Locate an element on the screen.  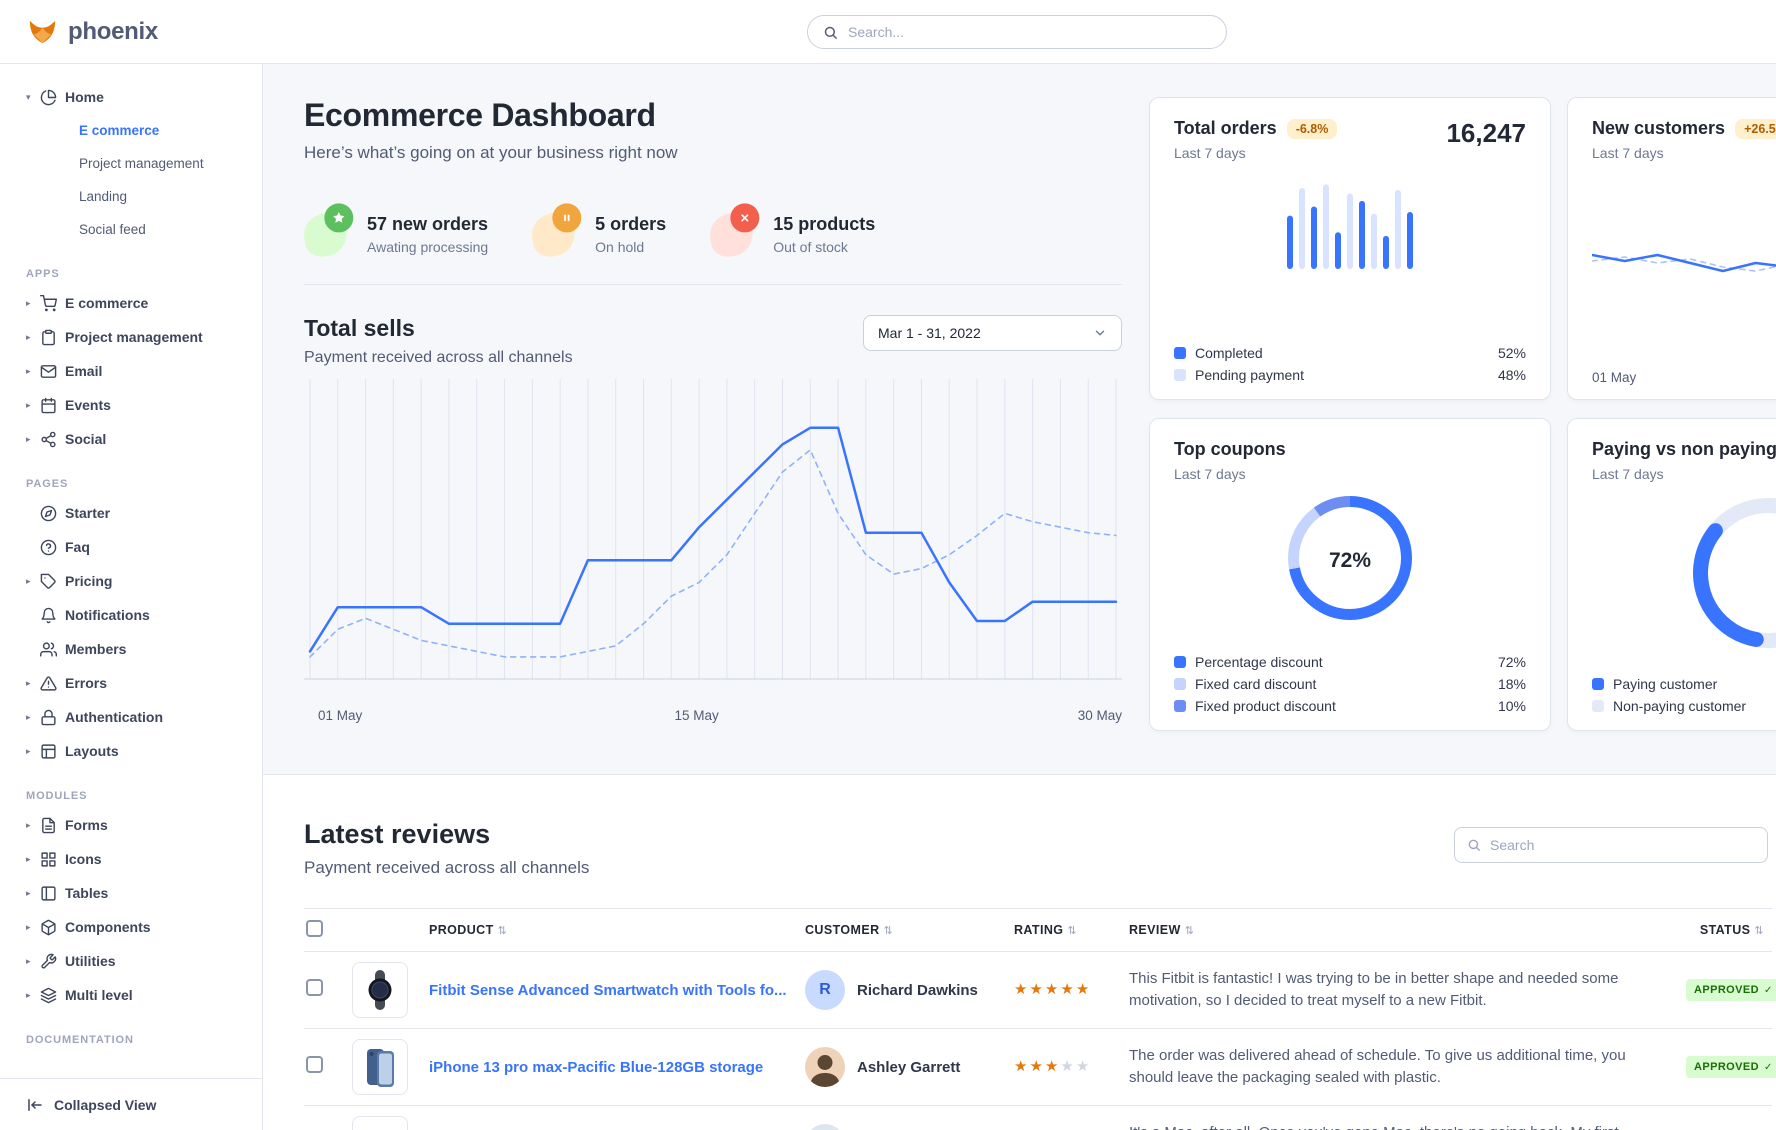
x-axis-labels: 01 May 15 May 30 May is located at coordinates (713, 718).